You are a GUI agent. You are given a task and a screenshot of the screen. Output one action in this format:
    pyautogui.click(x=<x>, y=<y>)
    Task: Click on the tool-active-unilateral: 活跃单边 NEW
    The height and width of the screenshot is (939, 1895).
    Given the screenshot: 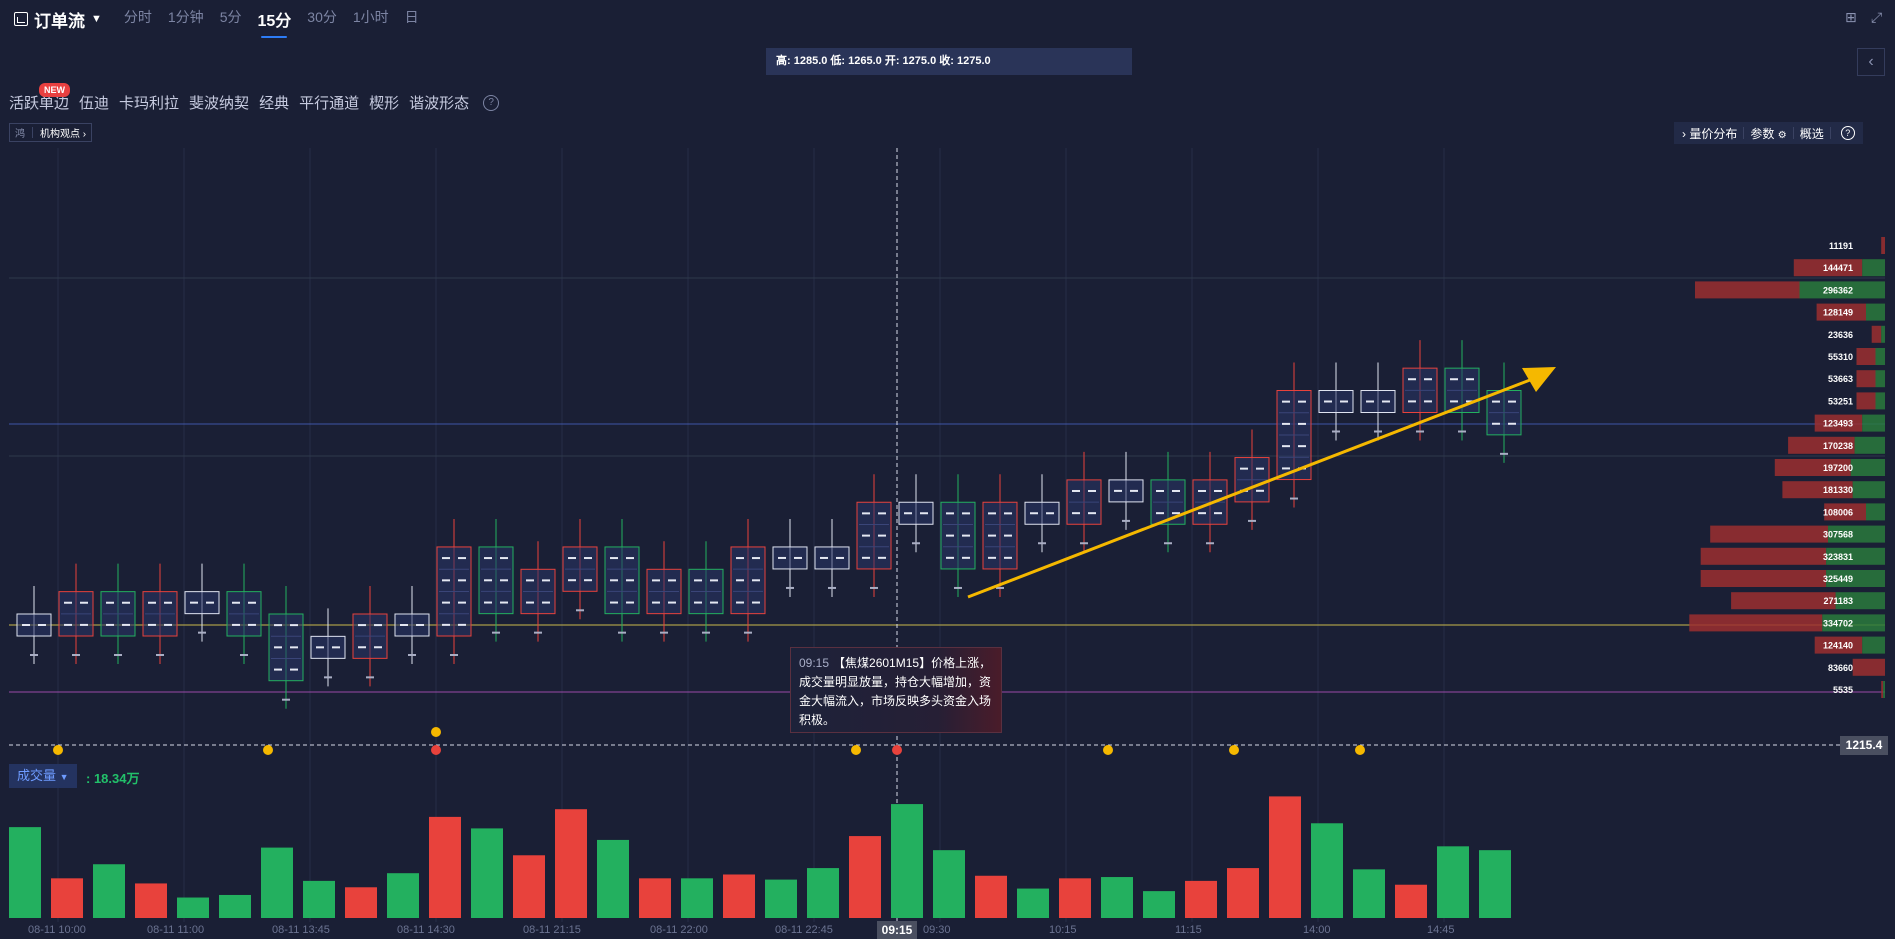 What is the action you would take?
    pyautogui.click(x=39, y=98)
    